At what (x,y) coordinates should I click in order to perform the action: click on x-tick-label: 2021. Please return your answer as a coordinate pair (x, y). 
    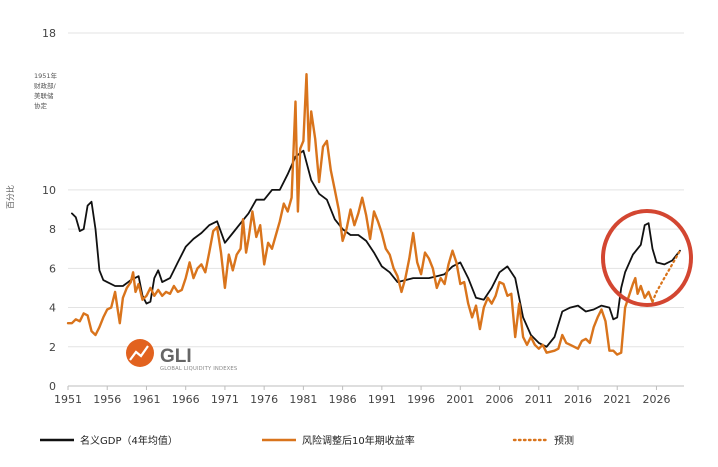
    Looking at the image, I should click on (617, 399).